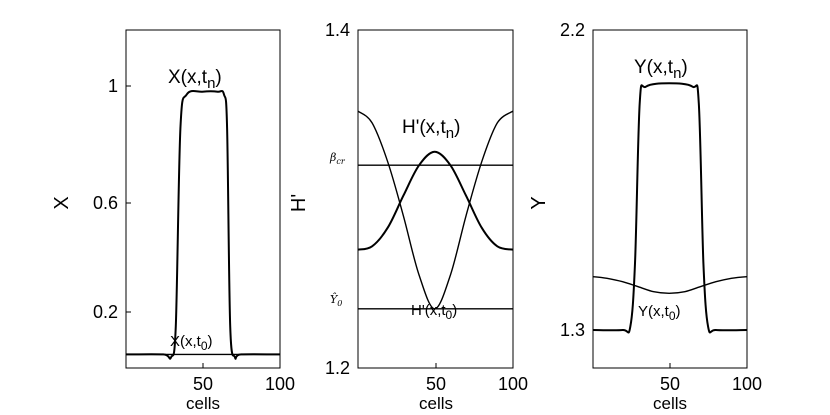 This screenshot has height=415, width=830. What do you see at coordinates (62, 202) in the screenshot?
I see `panel-x-ylabel: X` at bounding box center [62, 202].